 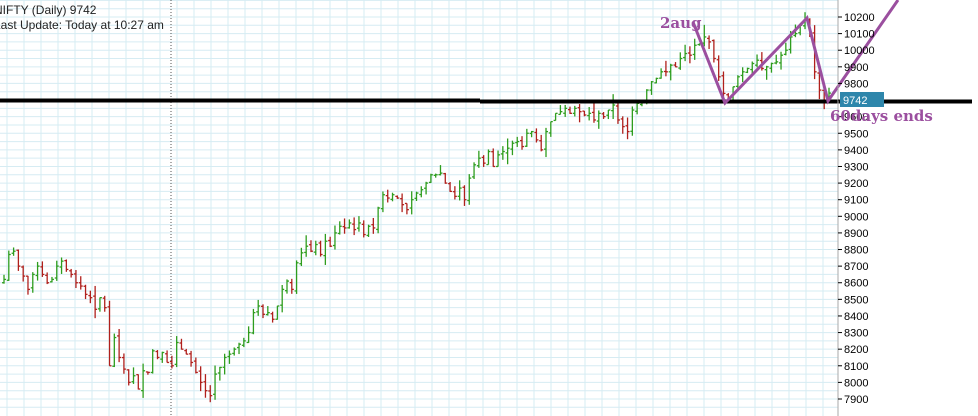 What do you see at coordinates (856, 217) in the screenshot?
I see `y-tick-label: 9000` at bounding box center [856, 217].